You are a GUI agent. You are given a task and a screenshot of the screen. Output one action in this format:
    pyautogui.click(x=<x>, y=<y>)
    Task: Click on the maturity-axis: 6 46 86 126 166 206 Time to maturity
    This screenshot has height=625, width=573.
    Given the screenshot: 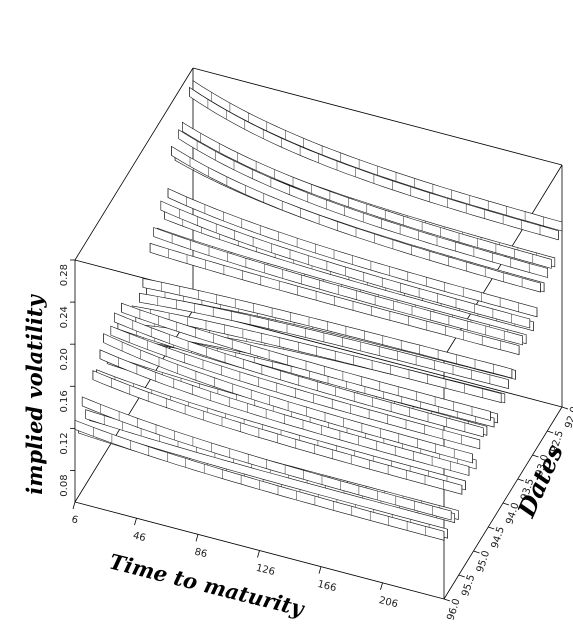 What is the action you would take?
    pyautogui.click(x=234, y=561)
    